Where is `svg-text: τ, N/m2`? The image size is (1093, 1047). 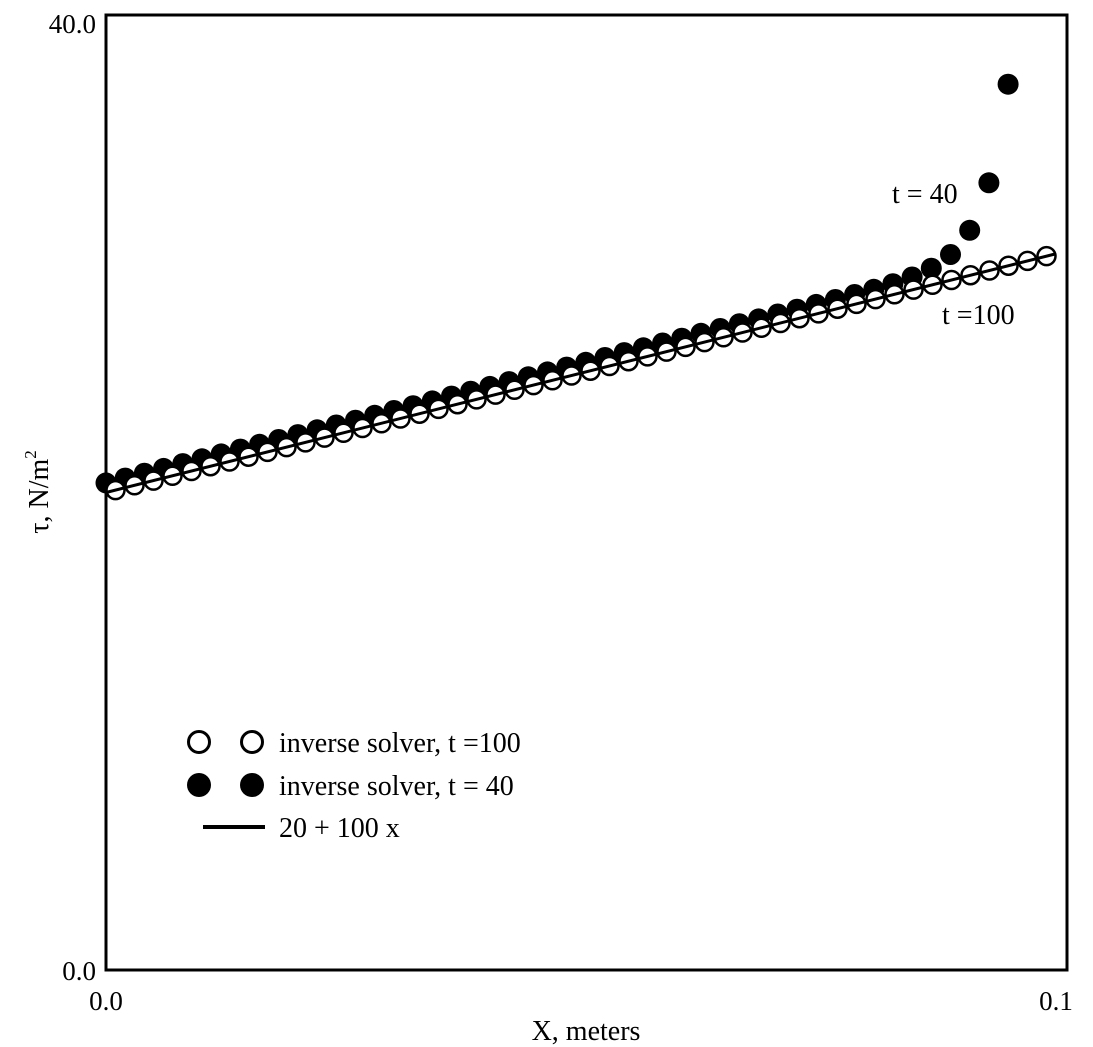 svg-text: τ, N/m2 is located at coordinates (38, 492).